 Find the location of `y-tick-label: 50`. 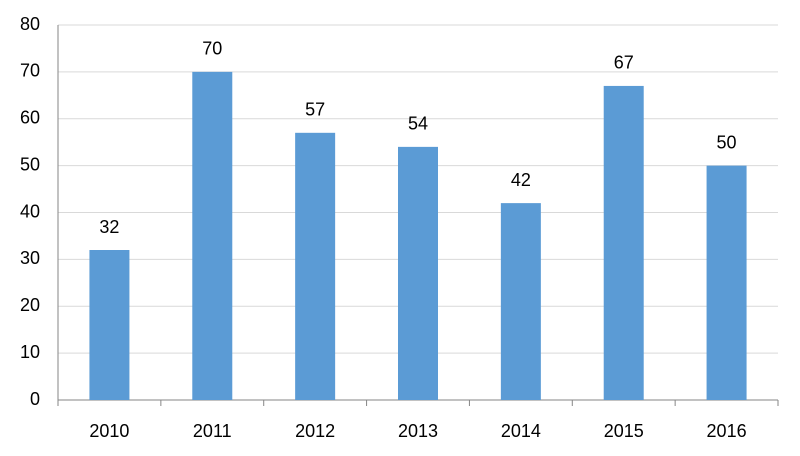

y-tick-label: 50 is located at coordinates (30, 164).